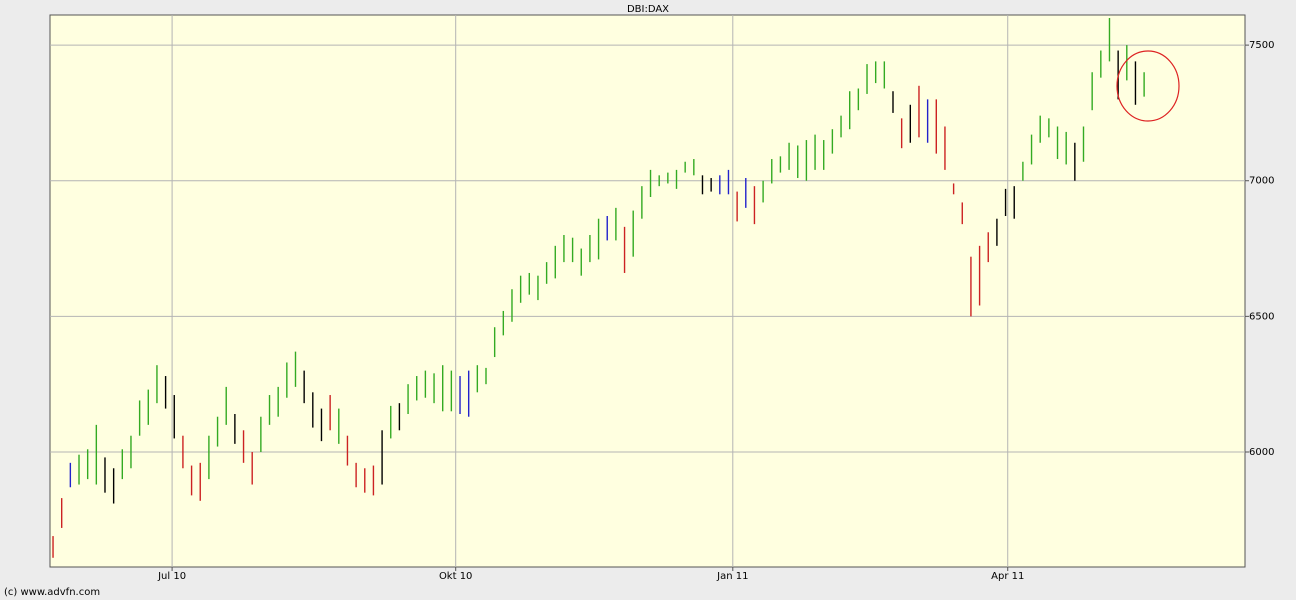  I want to click on x-tick-label: Apr 11, so click(1007, 576).